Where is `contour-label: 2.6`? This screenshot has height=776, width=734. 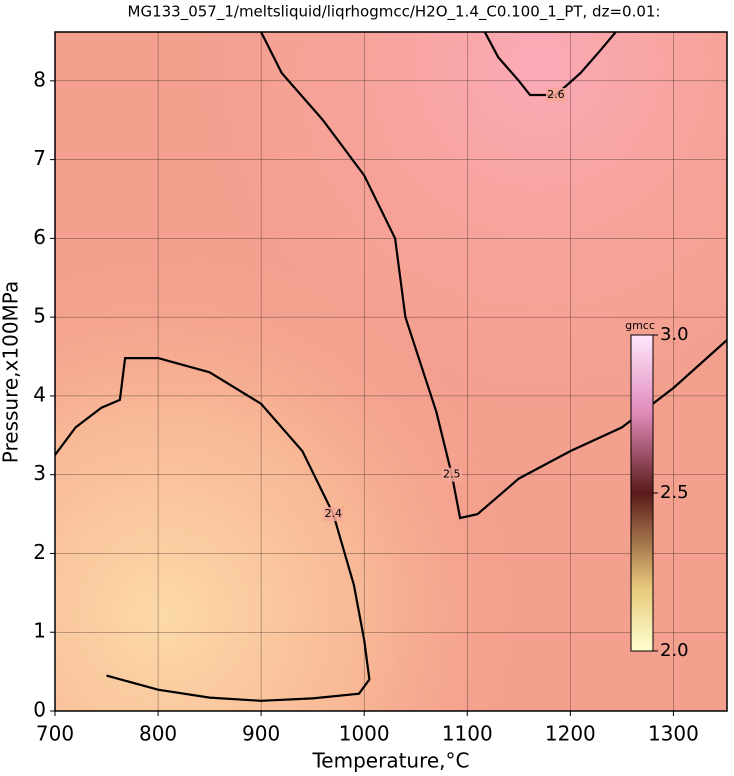
contour-label: 2.6 is located at coordinates (556, 94).